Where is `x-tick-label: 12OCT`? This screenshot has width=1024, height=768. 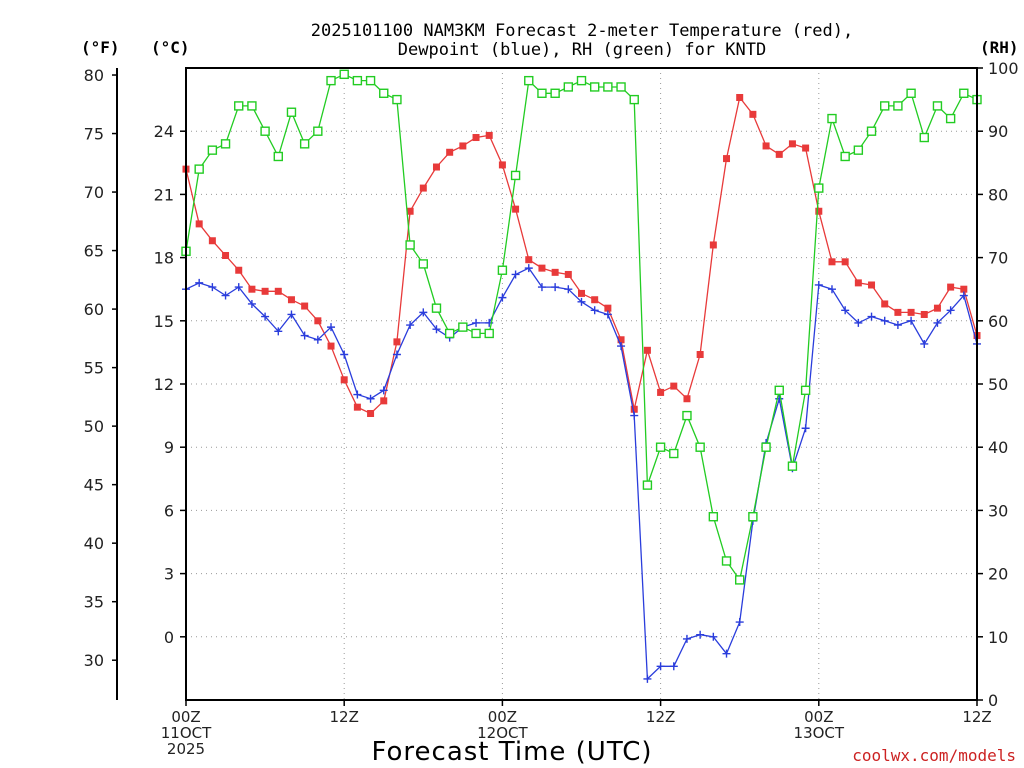
x-tick-label: 12OCT is located at coordinates (502, 733).